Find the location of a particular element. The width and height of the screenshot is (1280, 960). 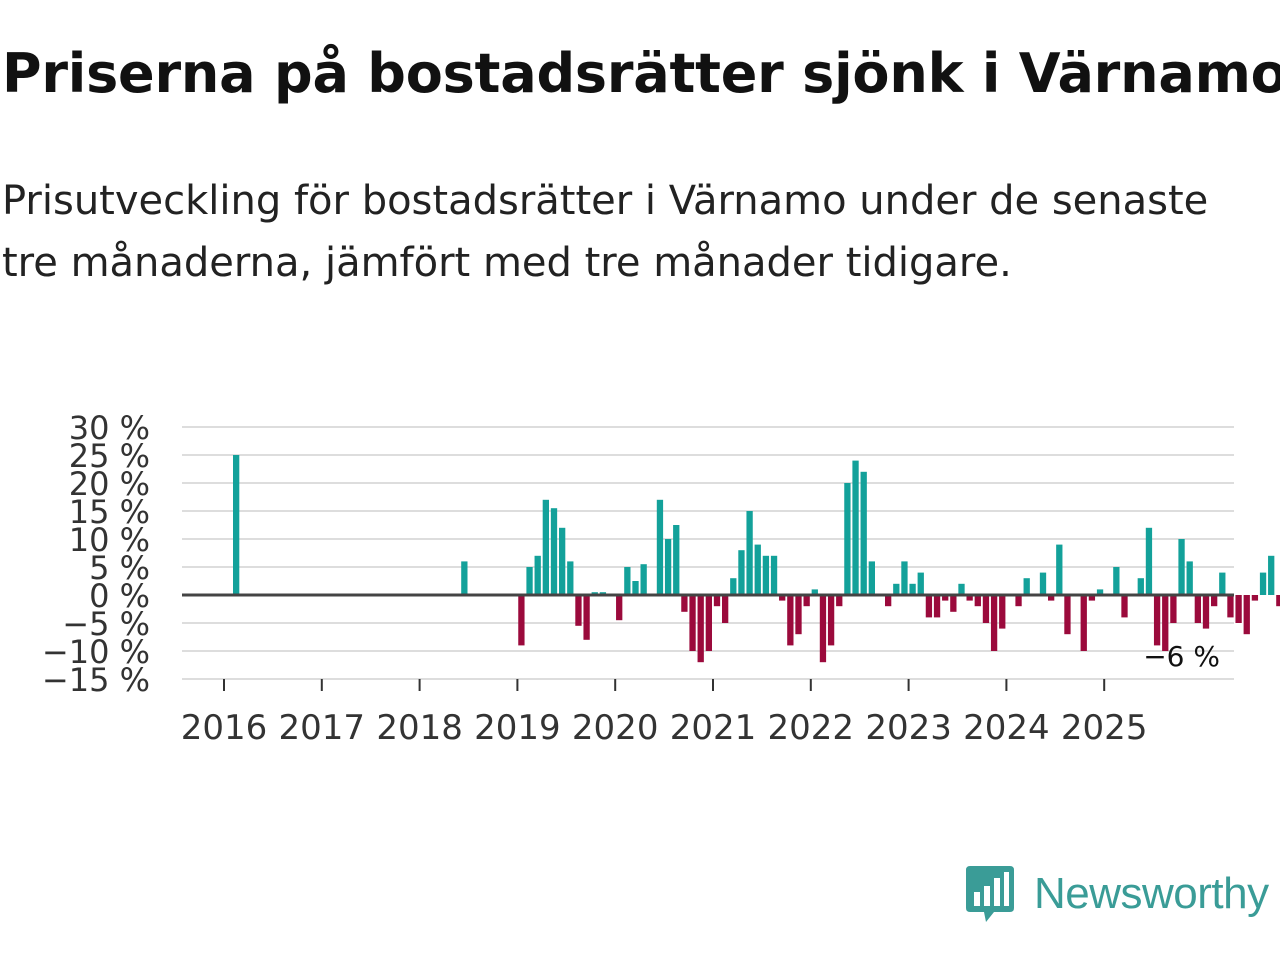

x-tick-label: 2022 is located at coordinates (811, 728).